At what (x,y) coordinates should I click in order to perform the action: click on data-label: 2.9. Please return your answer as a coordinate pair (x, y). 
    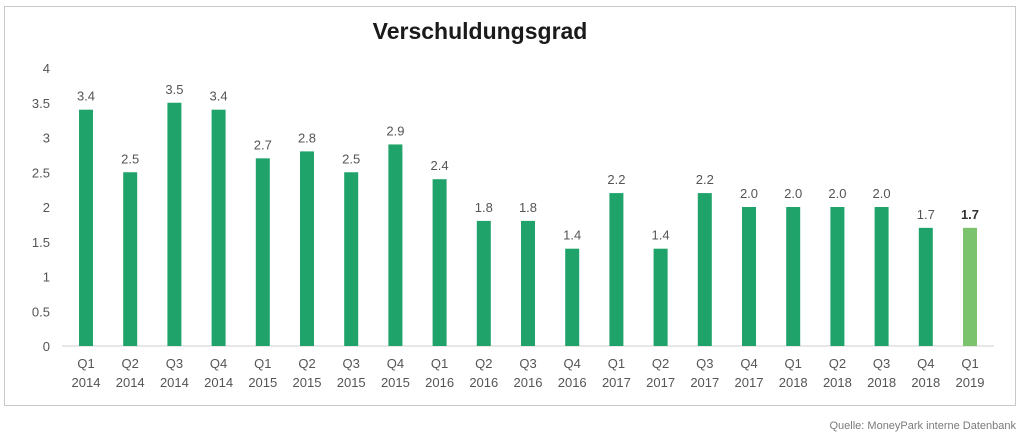
    Looking at the image, I should click on (395, 130).